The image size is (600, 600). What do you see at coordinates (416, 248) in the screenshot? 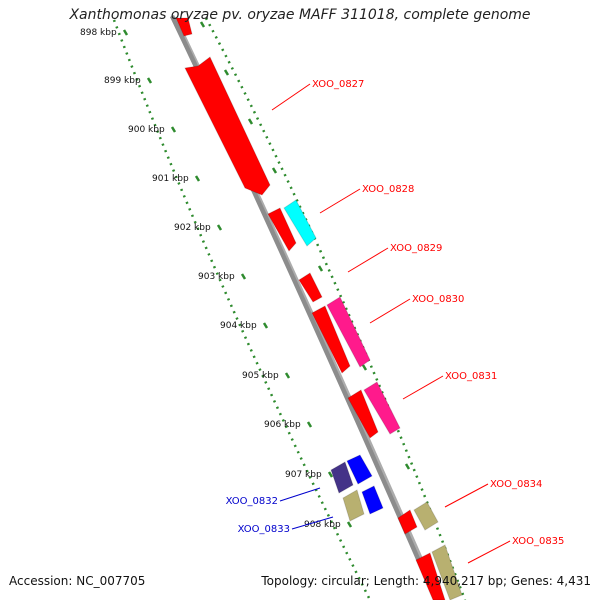
I see `gene-label-xoo_0829: XOO_0829` at bounding box center [416, 248].